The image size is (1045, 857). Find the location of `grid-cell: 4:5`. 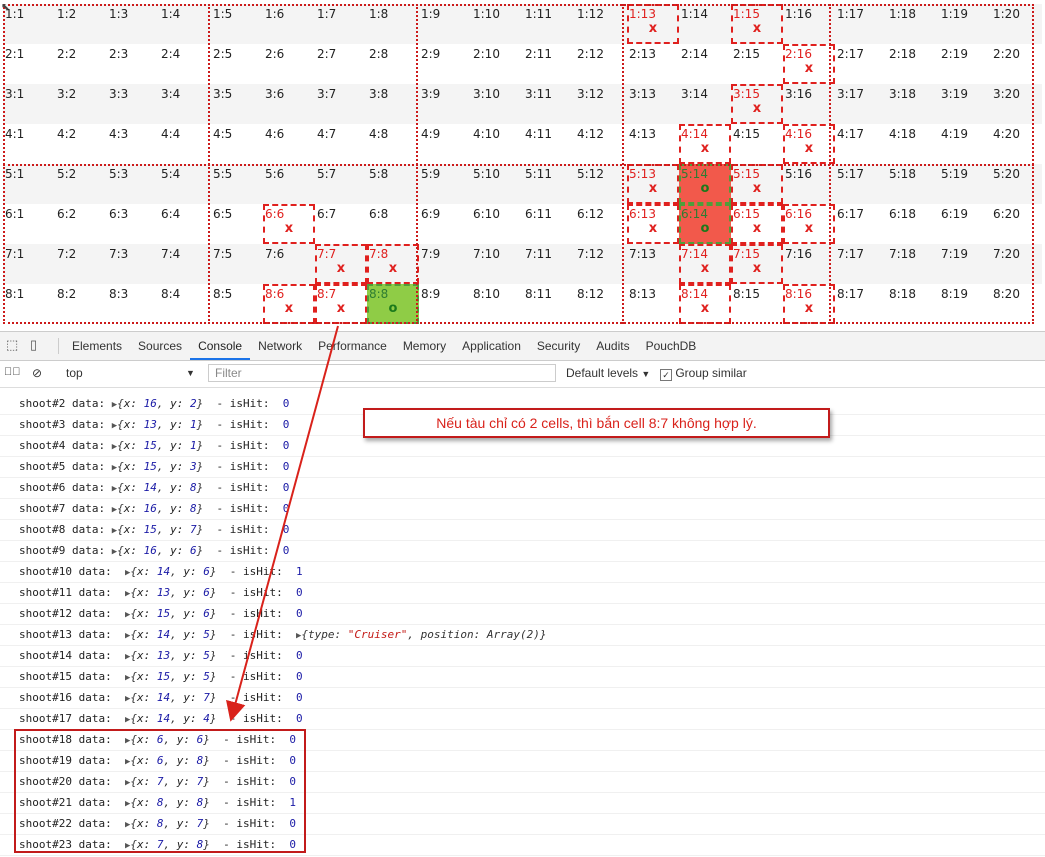

grid-cell: 4:5 is located at coordinates (237, 144).